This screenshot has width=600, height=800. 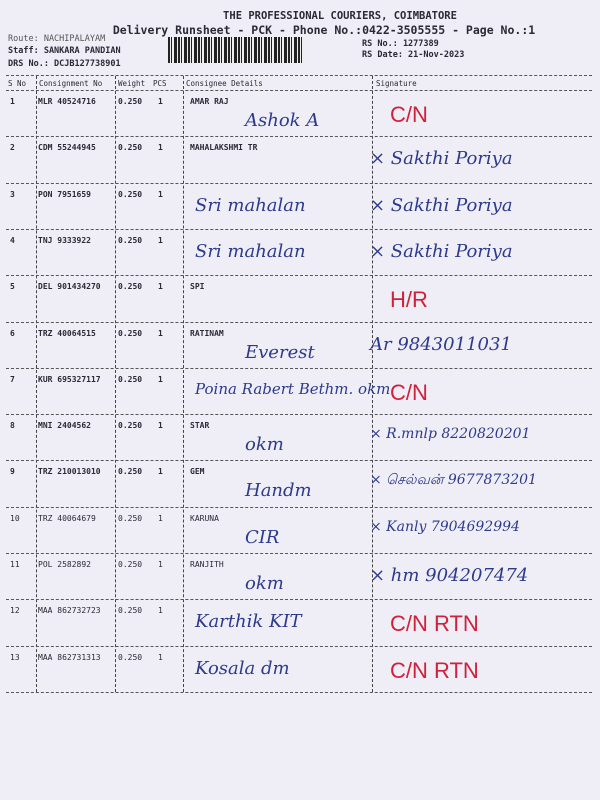 What do you see at coordinates (15, 518) in the screenshot?
I see `serial-number: 10` at bounding box center [15, 518].